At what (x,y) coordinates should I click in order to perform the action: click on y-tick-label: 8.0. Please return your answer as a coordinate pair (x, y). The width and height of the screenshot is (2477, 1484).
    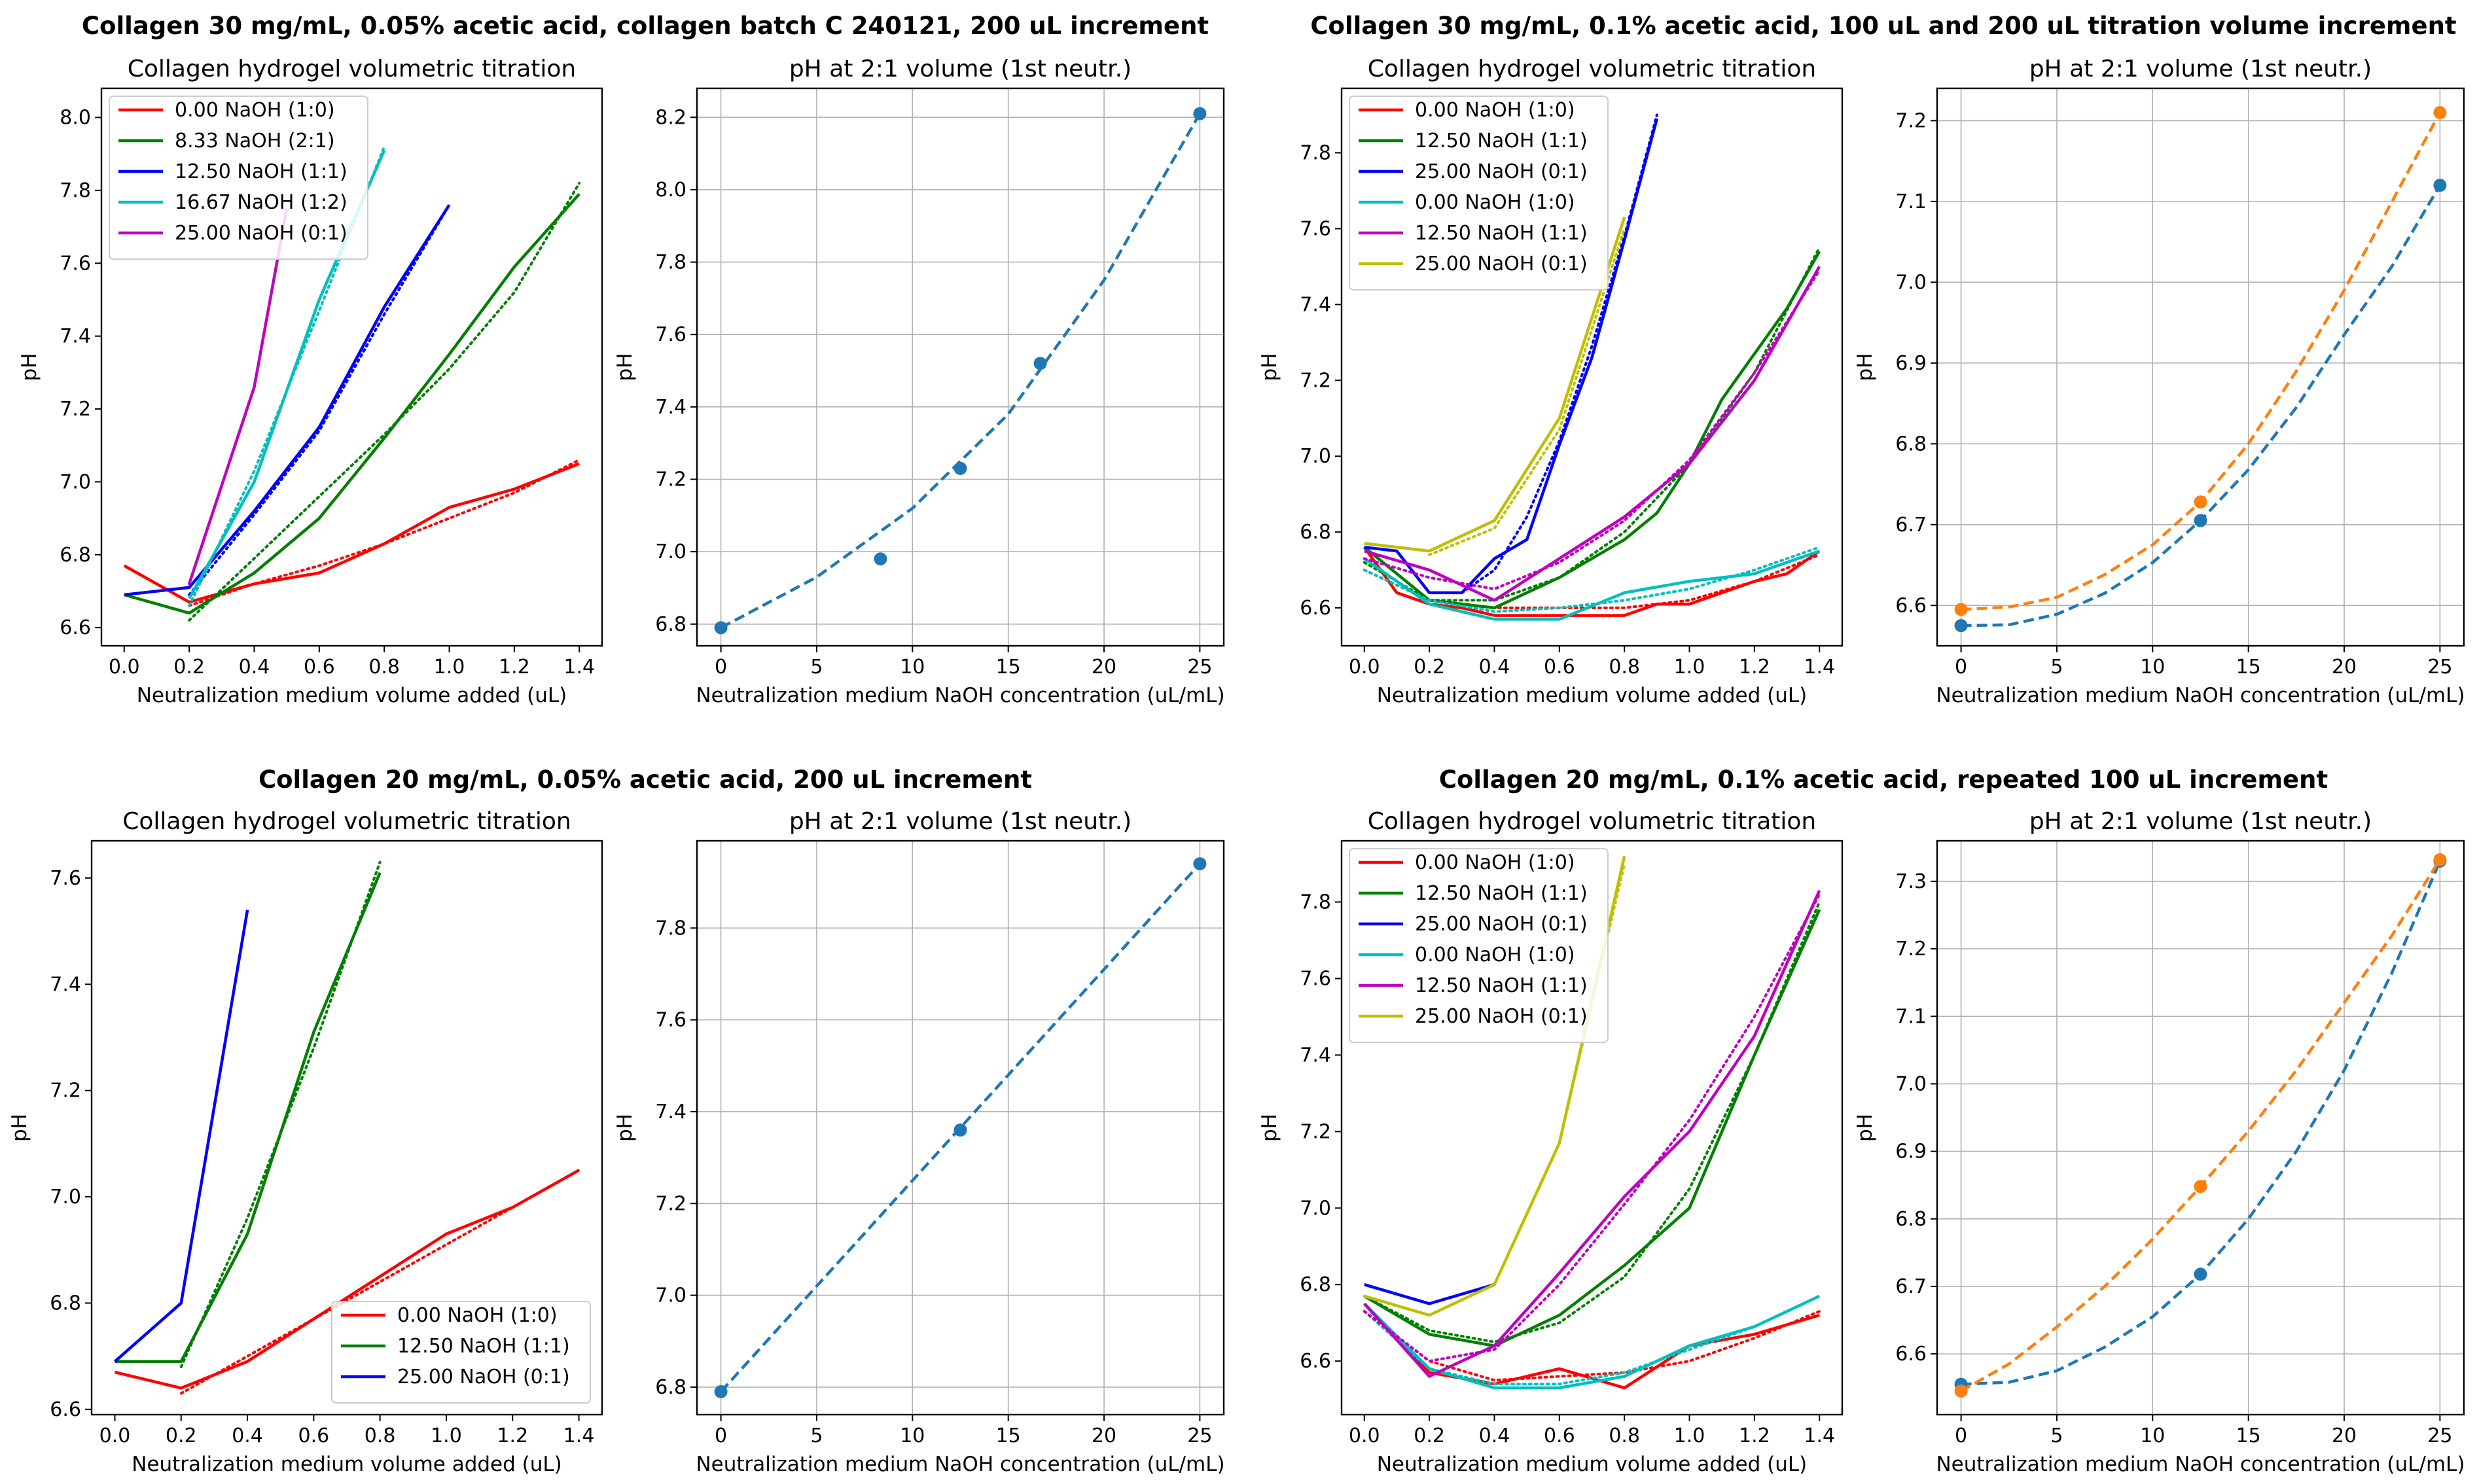
    Looking at the image, I should click on (75, 119).